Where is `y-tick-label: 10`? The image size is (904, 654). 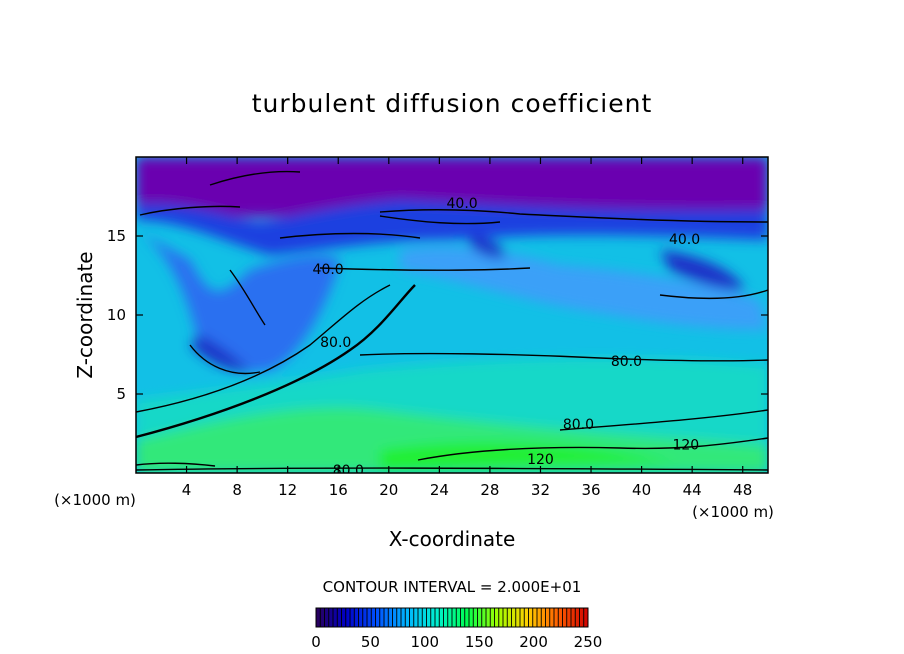
y-tick-label: 10 is located at coordinates (116, 315).